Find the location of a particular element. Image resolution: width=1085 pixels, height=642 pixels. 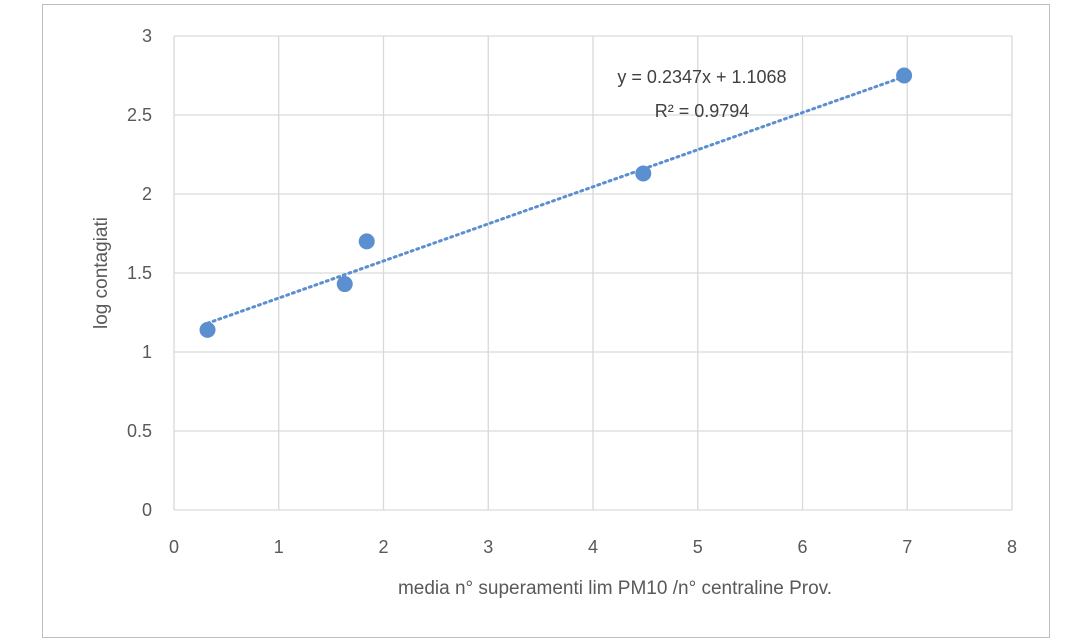

y-axis-title: log contagiati is located at coordinates (101, 273).